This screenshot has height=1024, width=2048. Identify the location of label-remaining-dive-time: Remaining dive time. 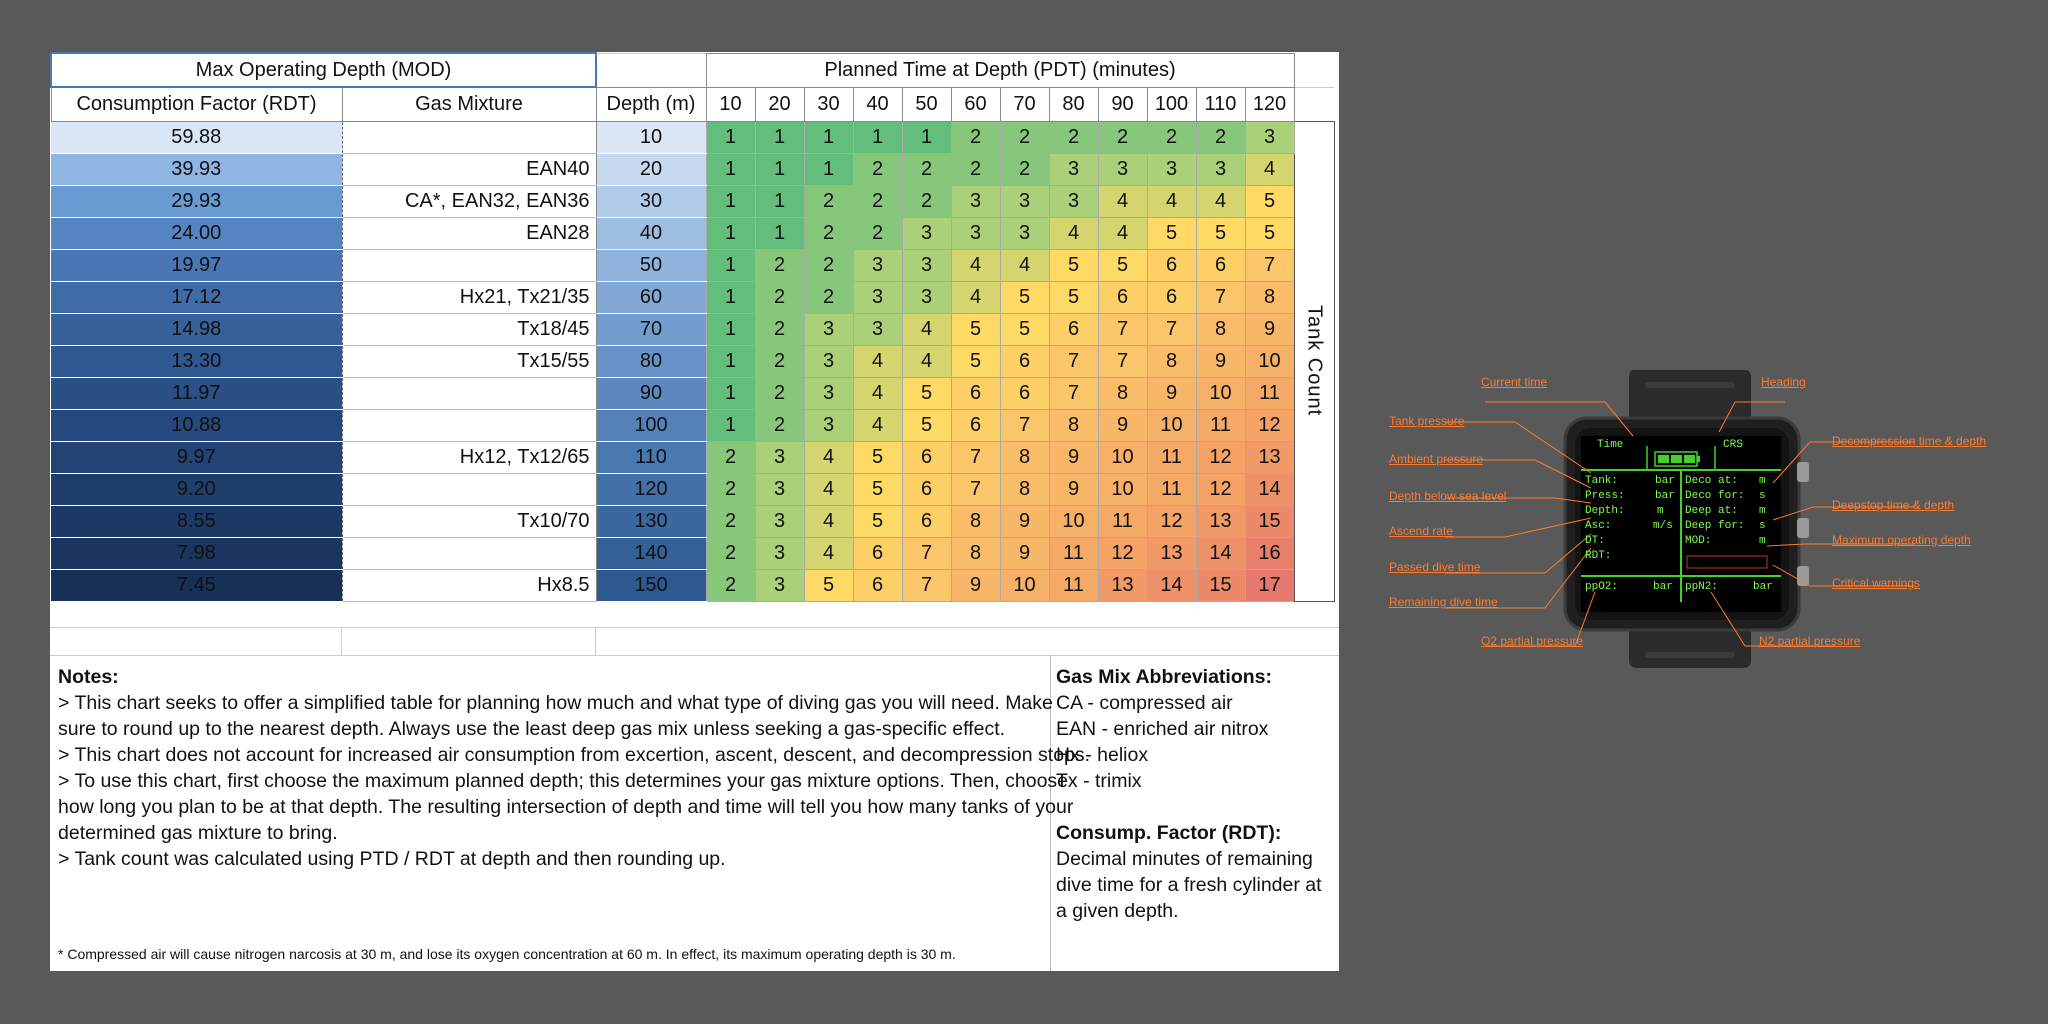
(1443, 602).